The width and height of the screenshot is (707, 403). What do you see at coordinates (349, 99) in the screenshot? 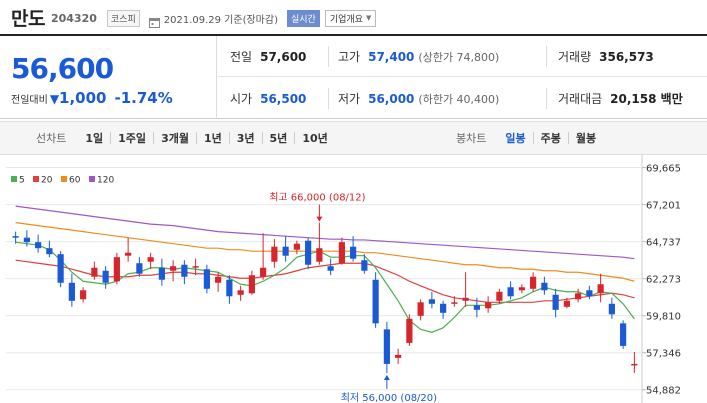
I see `low-label: 저가` at bounding box center [349, 99].